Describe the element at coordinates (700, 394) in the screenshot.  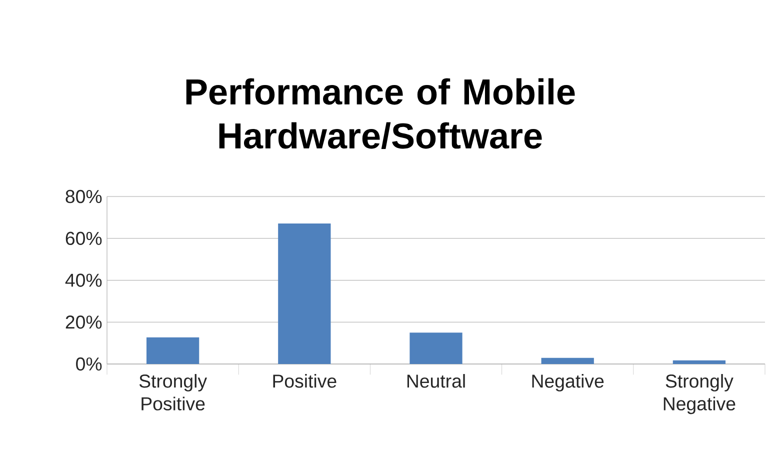
I see `x-tick-label: Strongly Negative` at that location.